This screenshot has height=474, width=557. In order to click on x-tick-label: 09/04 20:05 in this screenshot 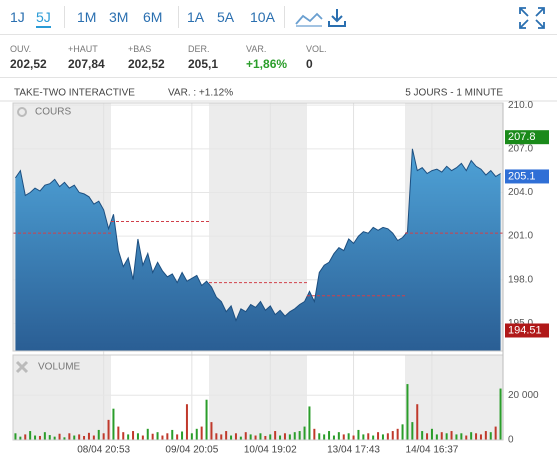, I will do `click(191, 450)`.